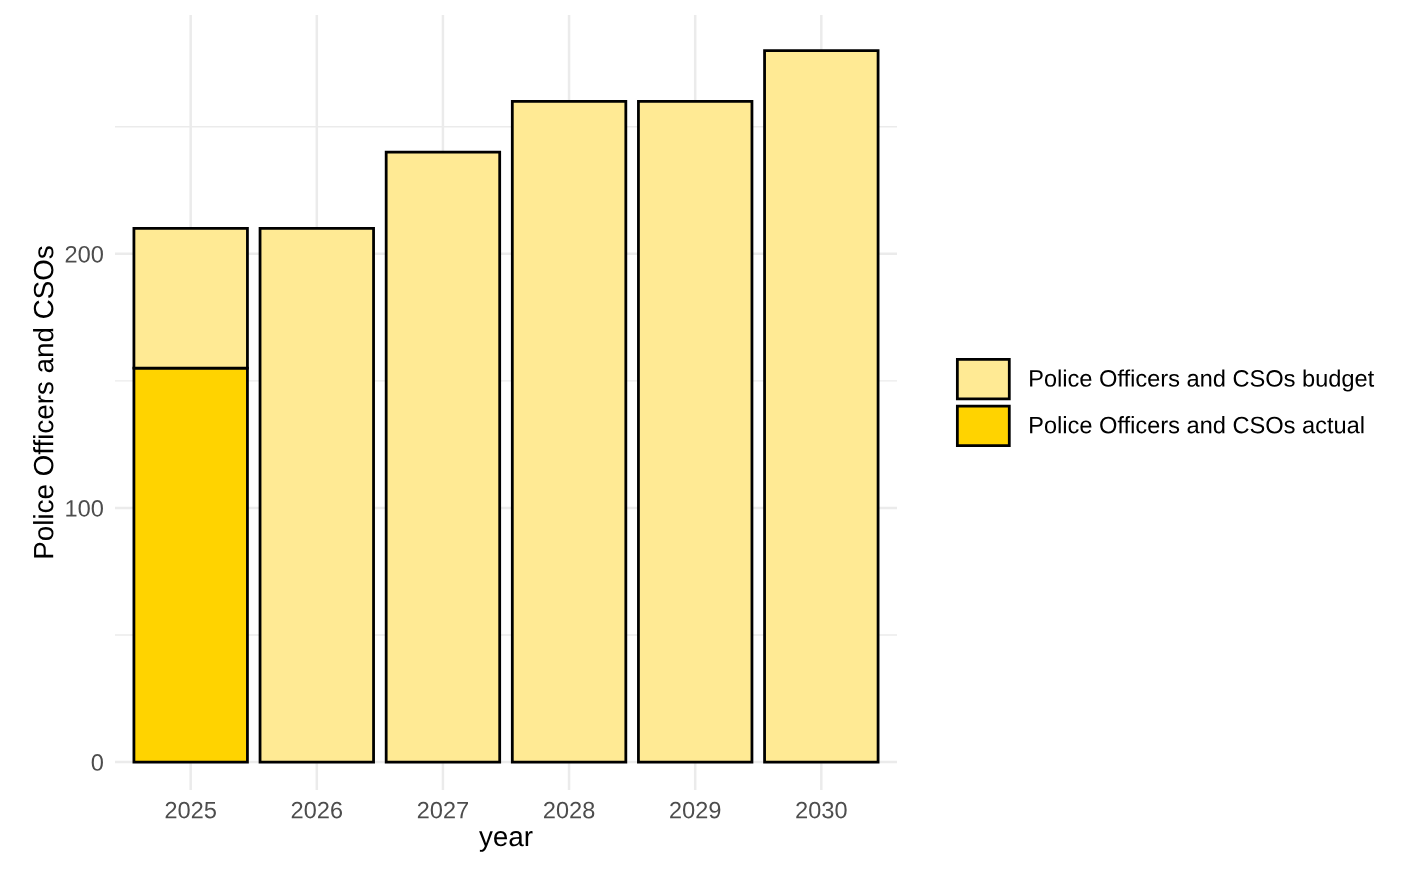 The image size is (1427, 874). Describe the element at coordinates (821, 810) in the screenshot. I see `x-tick-label: 2030` at that location.